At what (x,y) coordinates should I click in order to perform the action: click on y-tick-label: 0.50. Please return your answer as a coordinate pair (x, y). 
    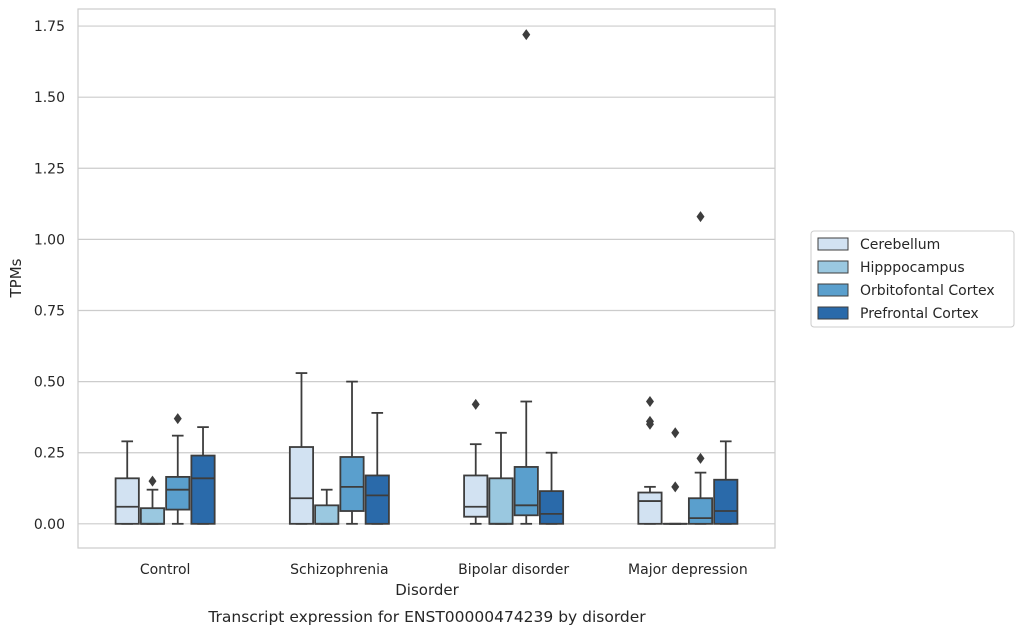
    Looking at the image, I should click on (49, 383).